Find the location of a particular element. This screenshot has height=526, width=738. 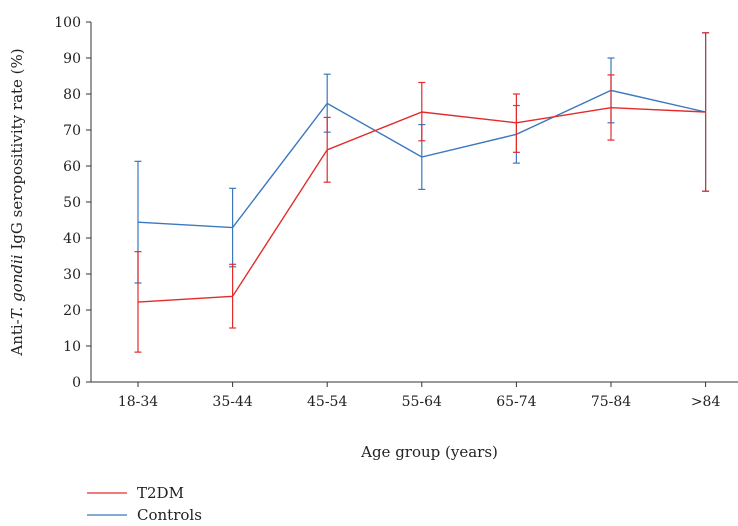

y-tick-label: 60 is located at coordinates (72, 167).